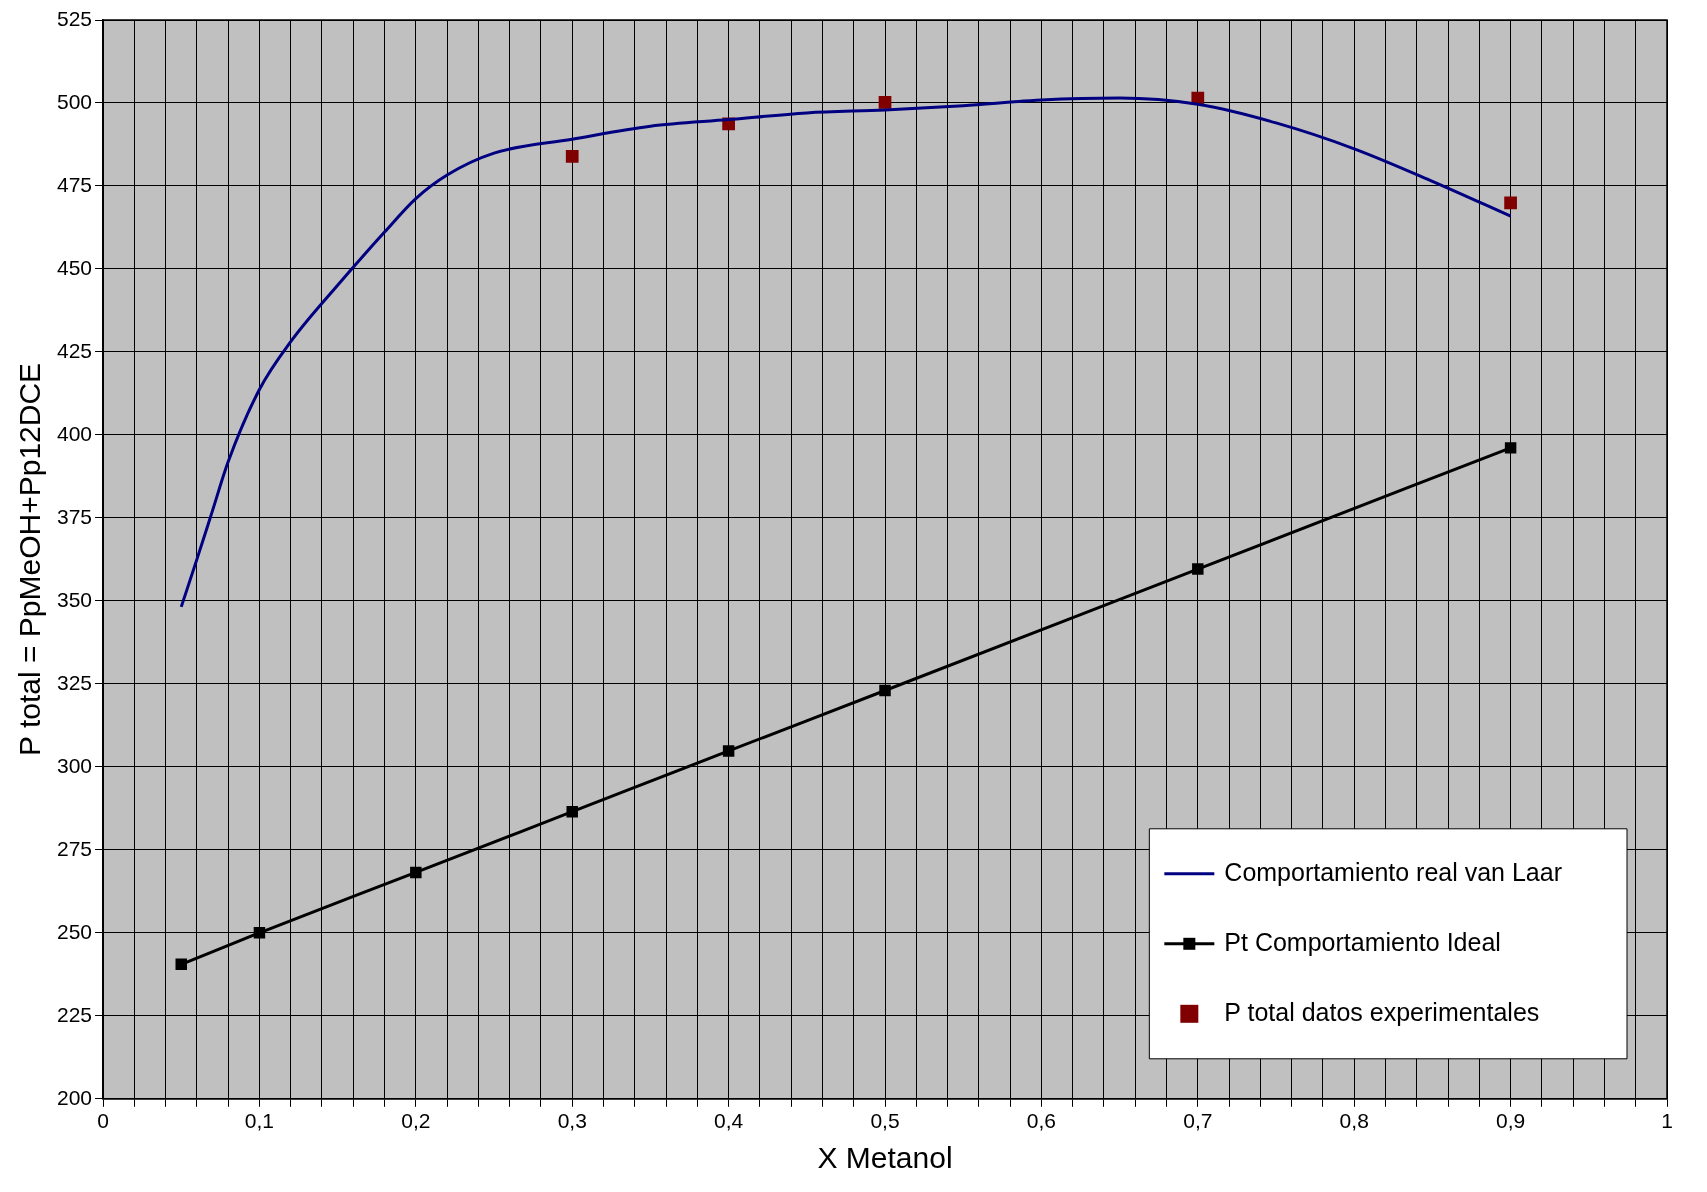 The width and height of the screenshot is (1707, 1192). Describe the element at coordinates (74, 267) in the screenshot. I see `y-tick-label: 450` at that location.